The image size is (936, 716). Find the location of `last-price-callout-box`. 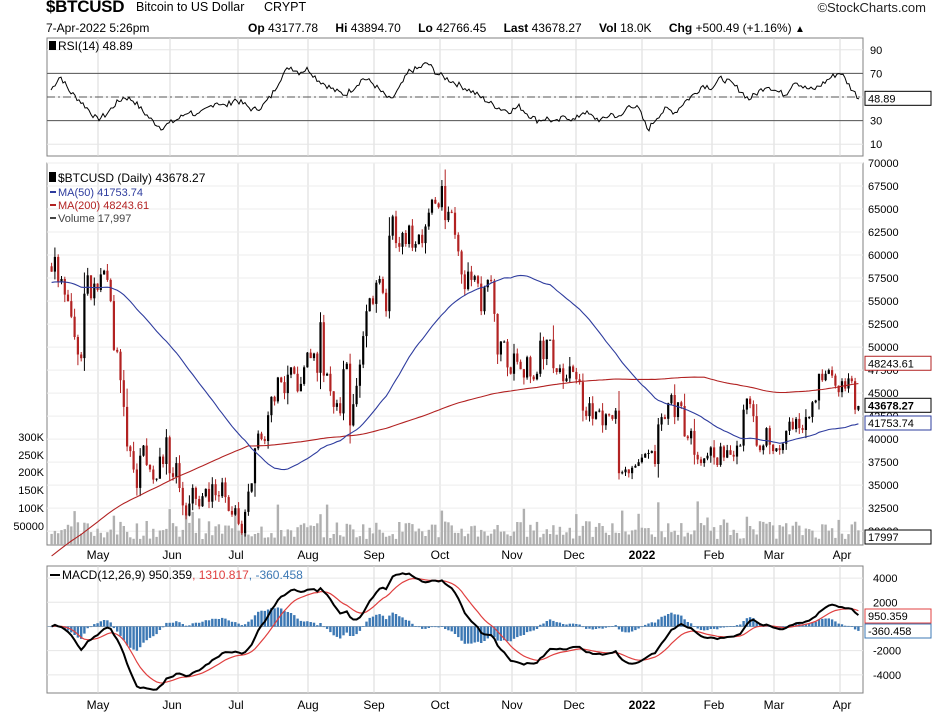

last-price-callout-box is located at coordinates (898, 405).